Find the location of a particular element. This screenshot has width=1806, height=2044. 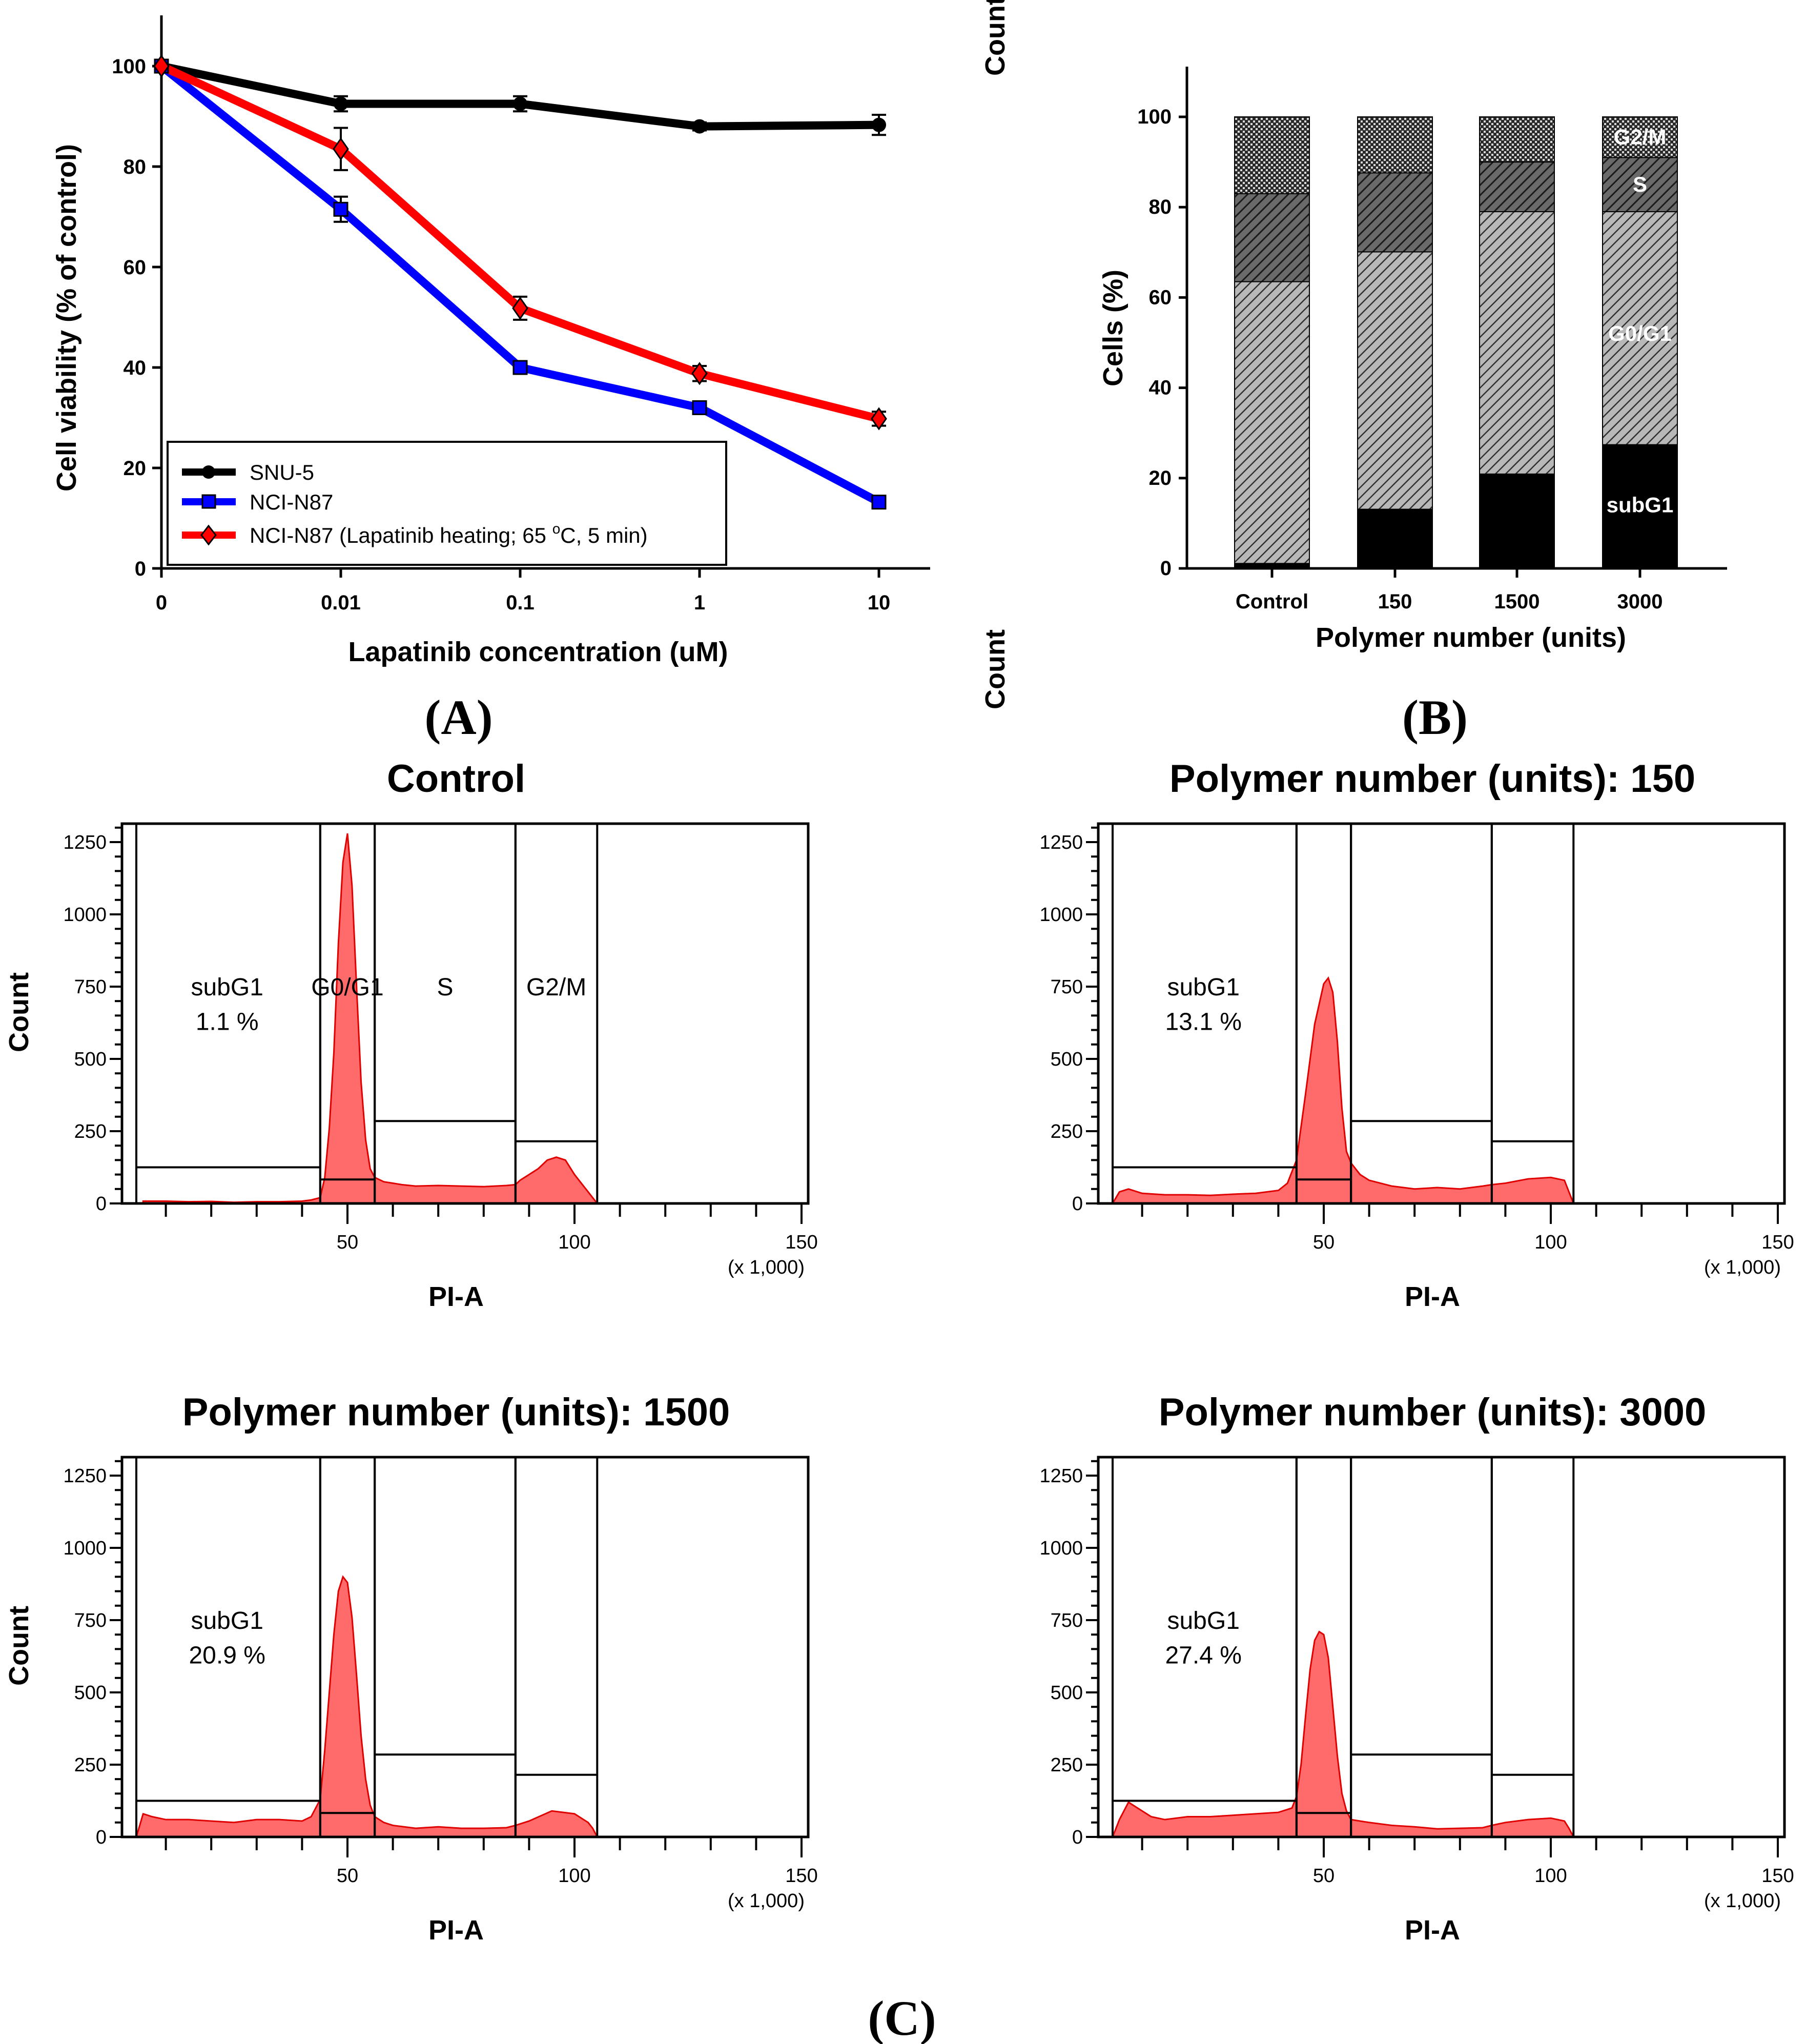

panel-label-a: (A) is located at coordinates (458, 717).